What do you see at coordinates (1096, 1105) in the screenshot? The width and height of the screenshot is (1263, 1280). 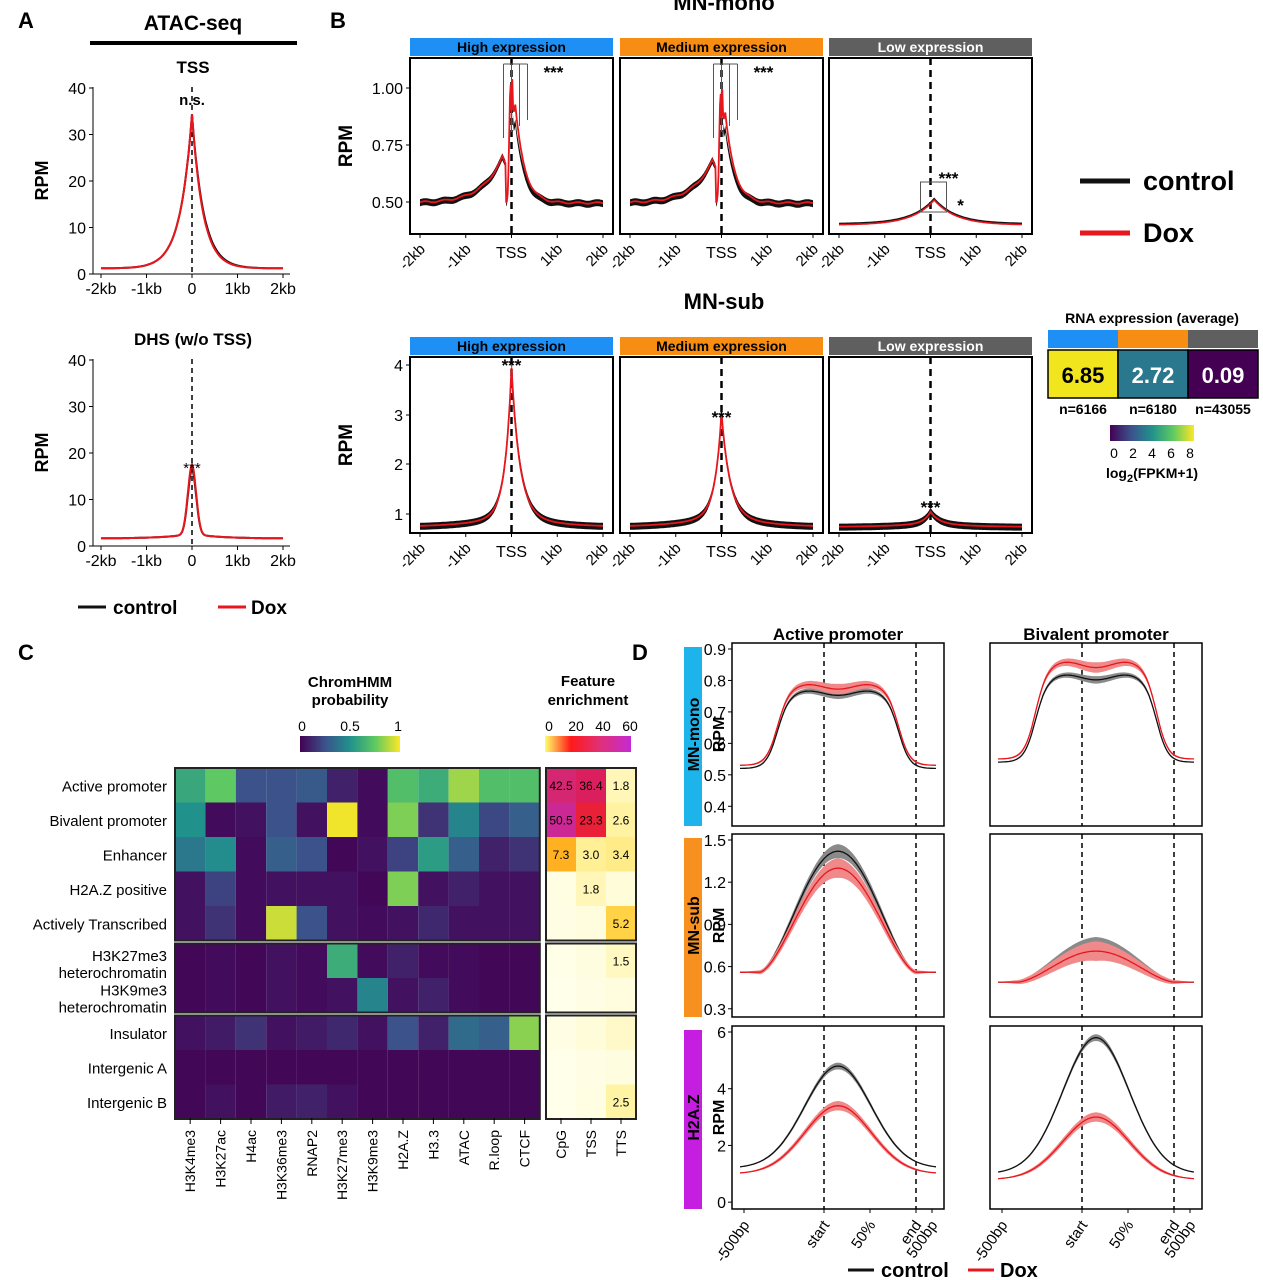 I see `panel-d-control-line` at bounding box center [1096, 1105].